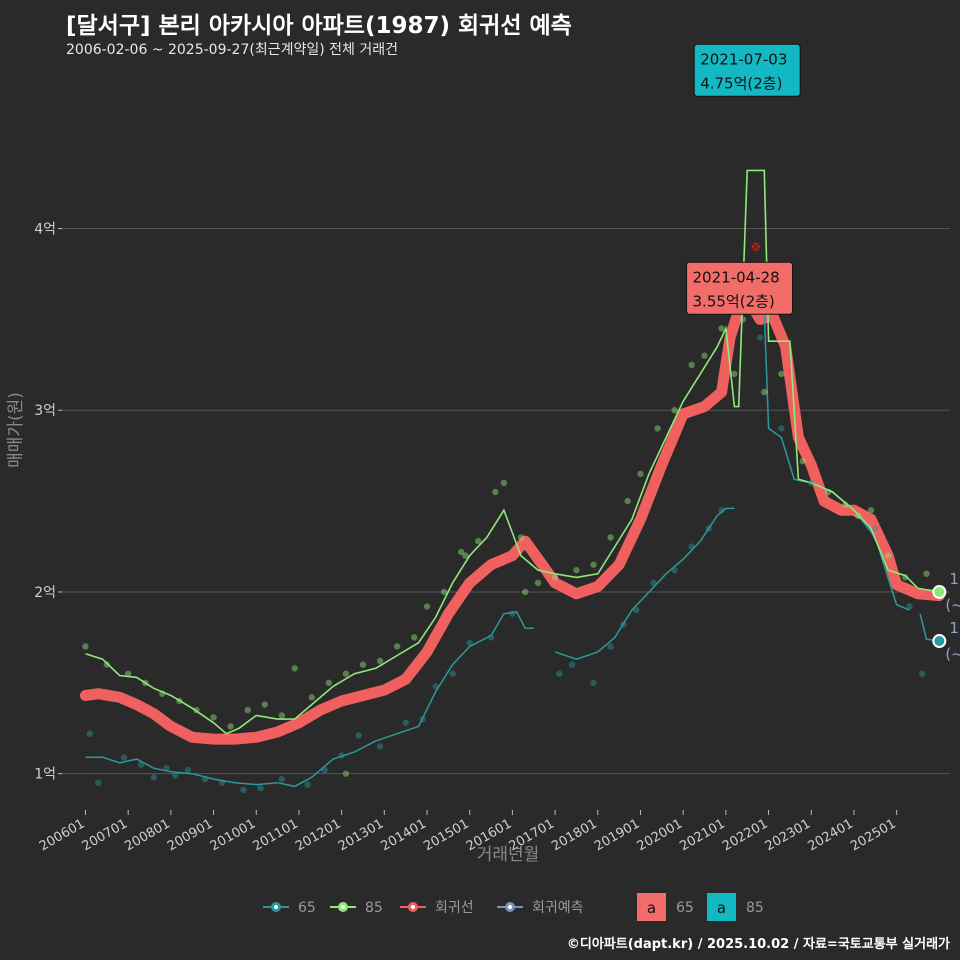 This screenshot has height=960, width=960. Describe the element at coordinates (45, 411) in the screenshot. I see `y-tick-label: 3억` at that location.